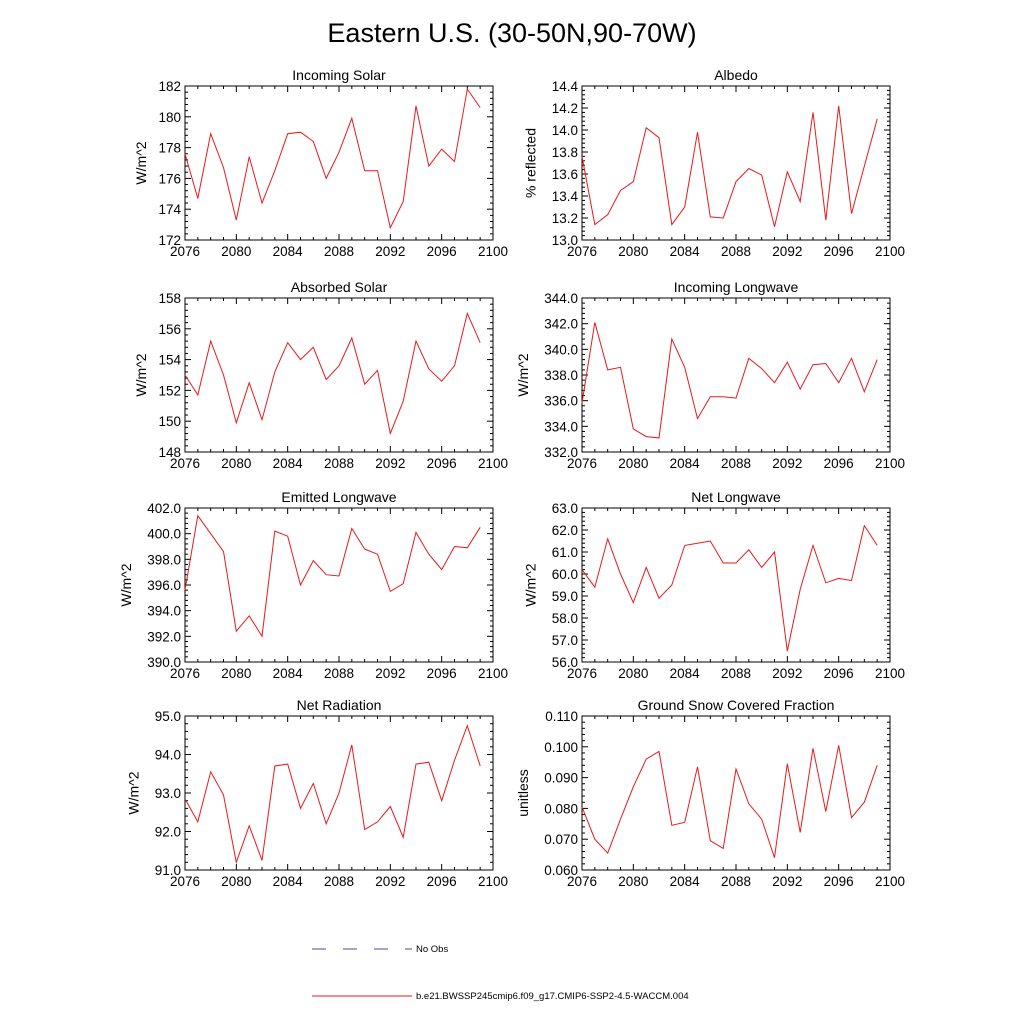 The width and height of the screenshot is (1024, 1024). What do you see at coordinates (432, 949) in the screenshot?
I see `legend-label-no-obs: No Obs` at bounding box center [432, 949].